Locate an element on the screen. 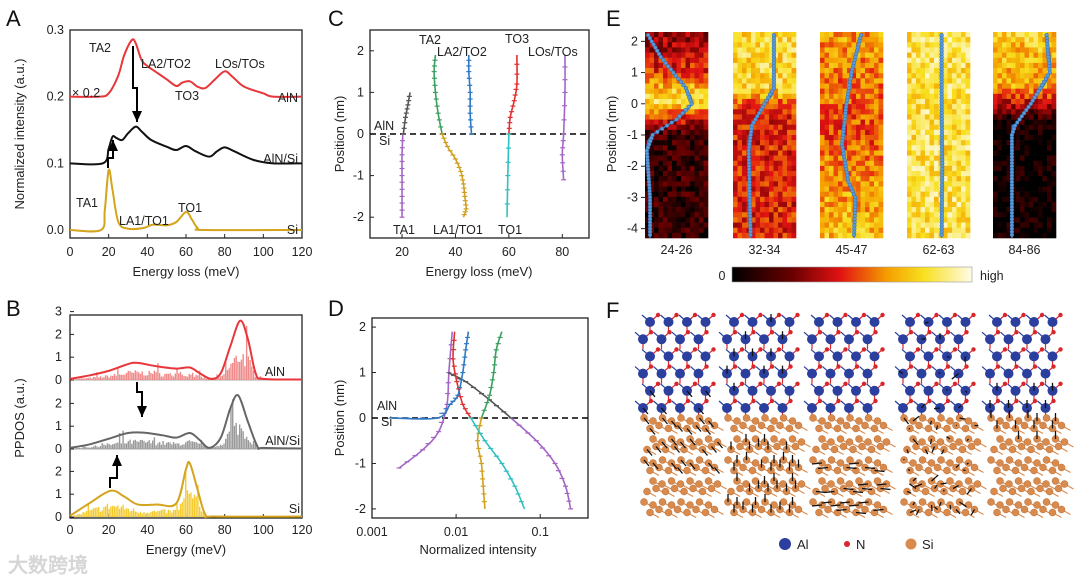  e-y-tick-label: 0 is located at coordinates (634, 104).